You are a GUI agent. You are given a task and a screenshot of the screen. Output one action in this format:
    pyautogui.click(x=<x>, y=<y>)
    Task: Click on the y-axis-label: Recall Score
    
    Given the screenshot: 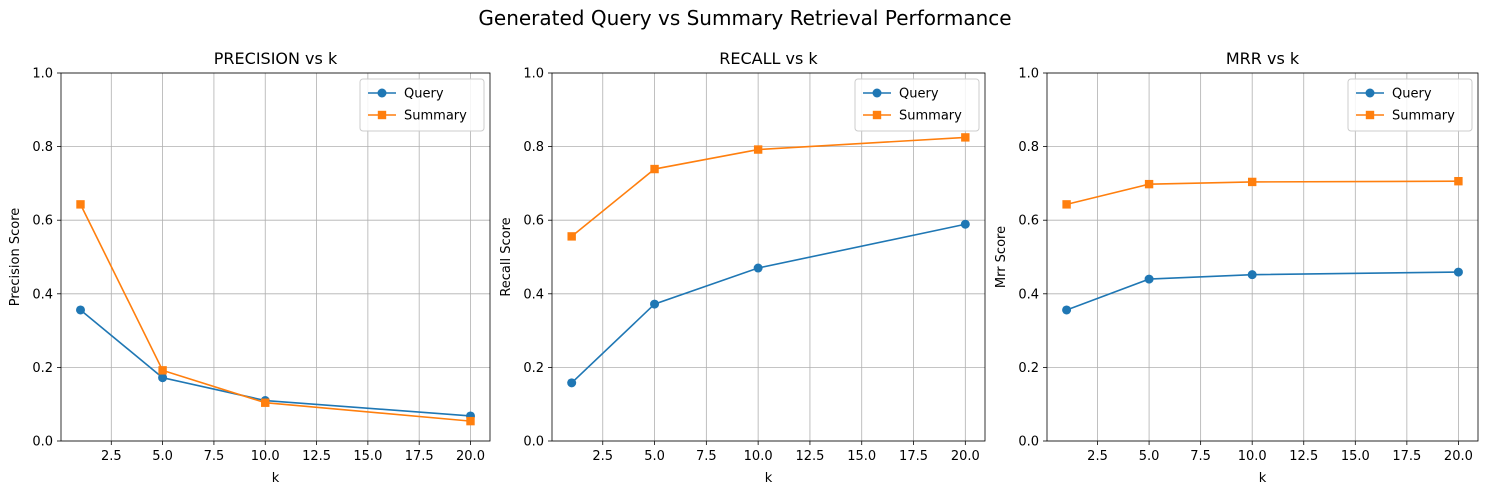 What is the action you would take?
    pyautogui.click(x=506, y=256)
    